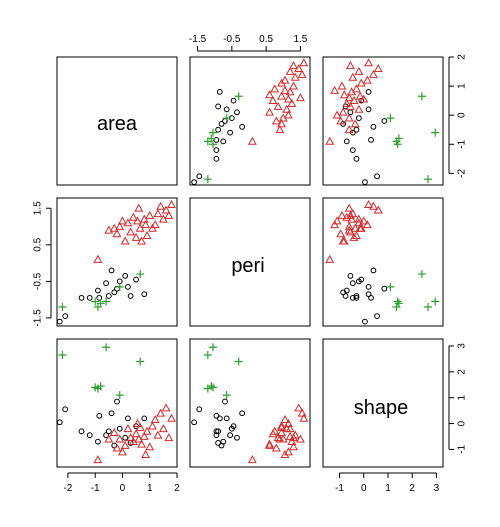 Image resolution: width=500 pixels, height=527 pixels. What do you see at coordinates (38, 318) in the screenshot?
I see `tick-label-peri-left: -1.5` at bounding box center [38, 318].